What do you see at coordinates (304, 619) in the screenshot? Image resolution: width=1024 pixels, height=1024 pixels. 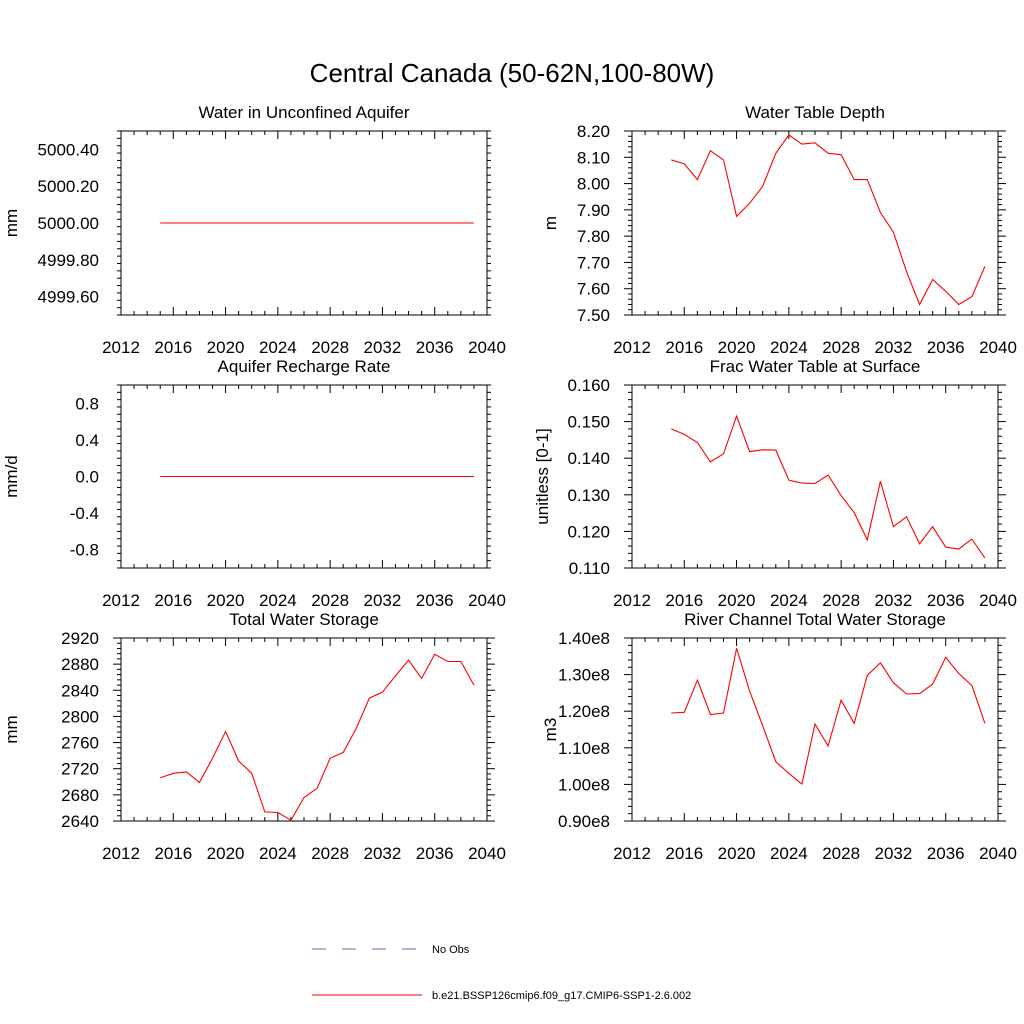 I see `panel-title: Total Water Storage` at bounding box center [304, 619].